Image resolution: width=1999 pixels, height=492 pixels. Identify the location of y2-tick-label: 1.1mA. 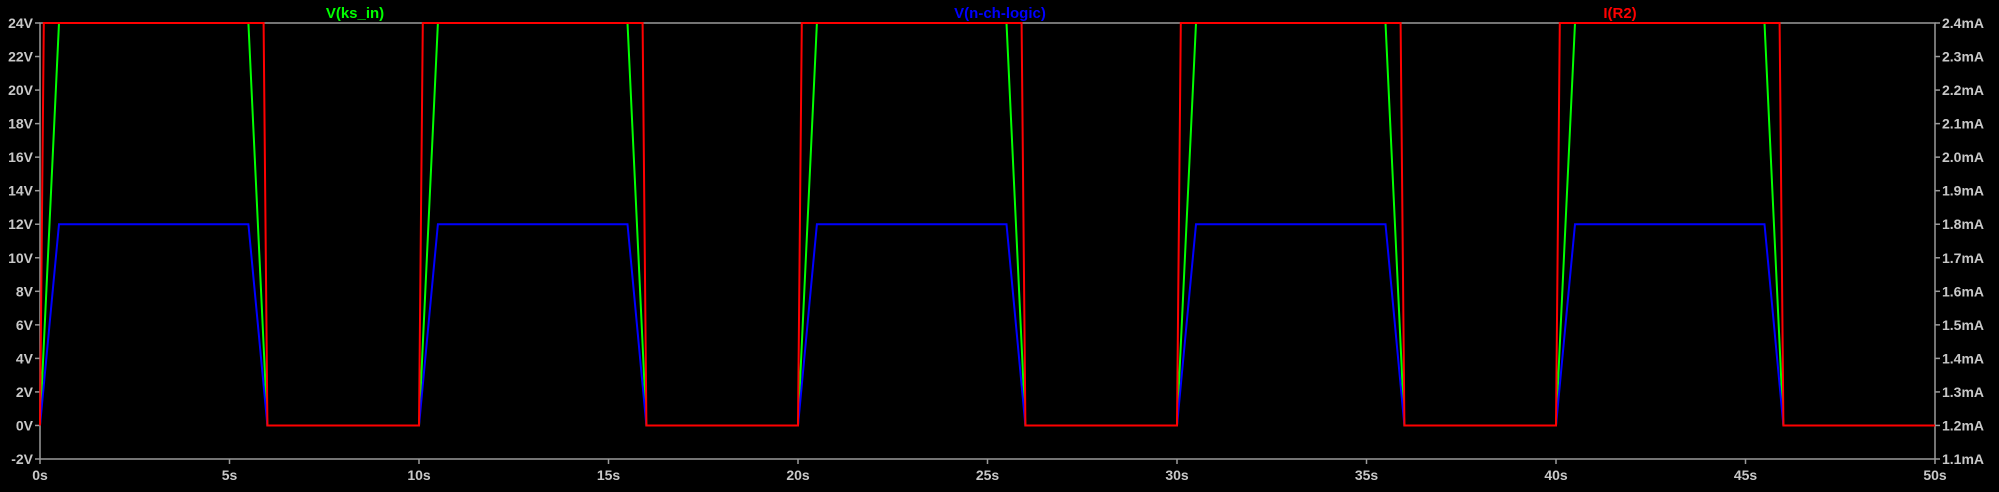
(1963, 459).